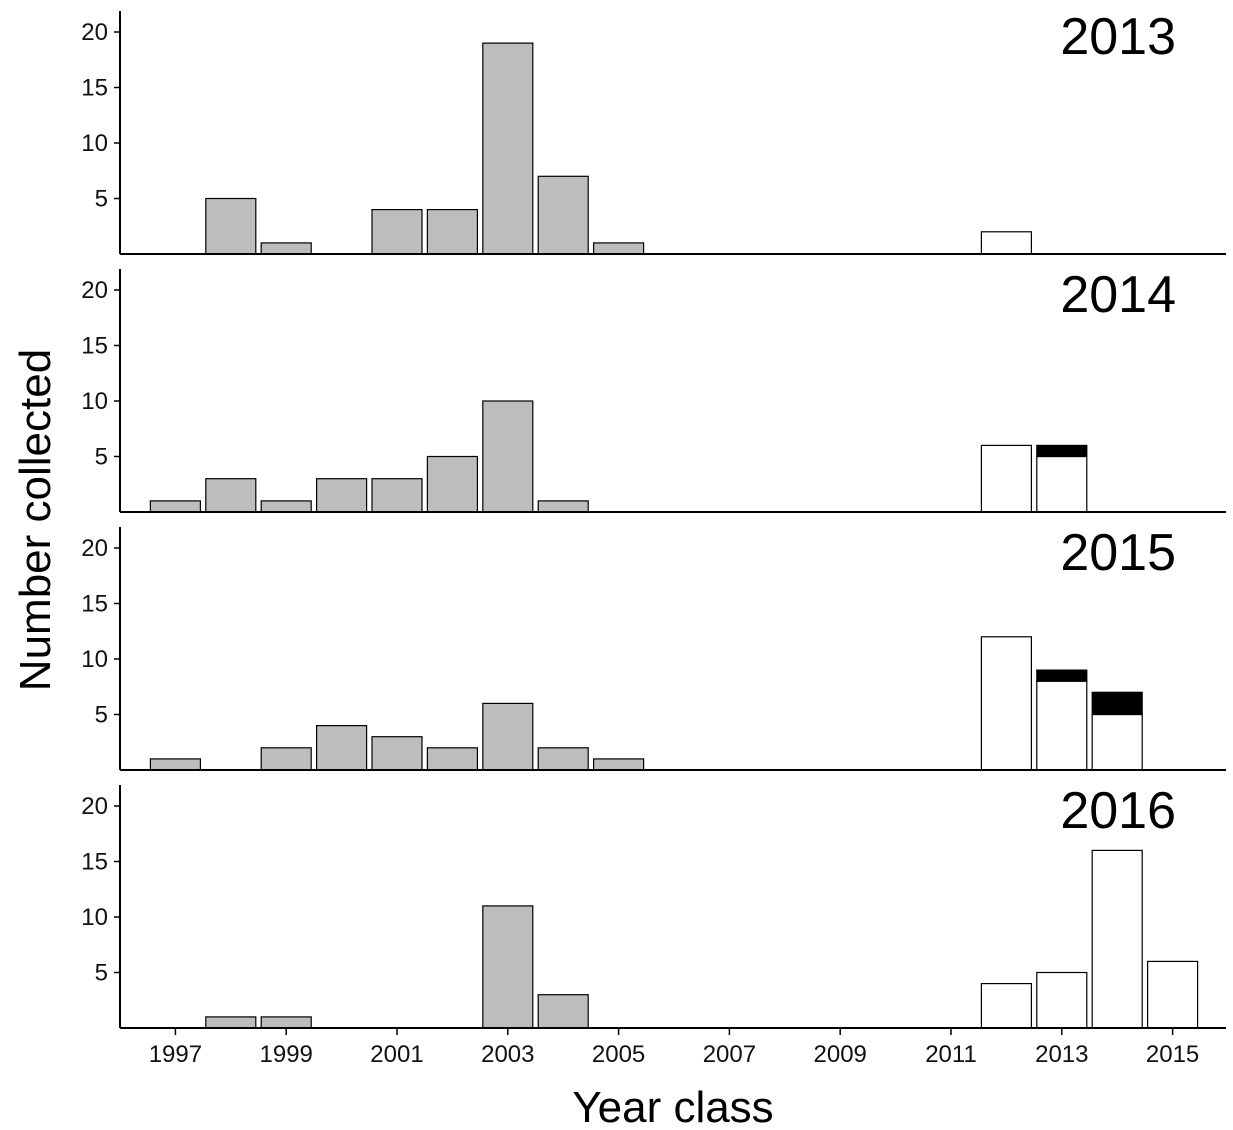 This screenshot has width=1233, height=1130. Describe the element at coordinates (618, 1054) in the screenshot. I see `x-tick-label: 2005` at that location.